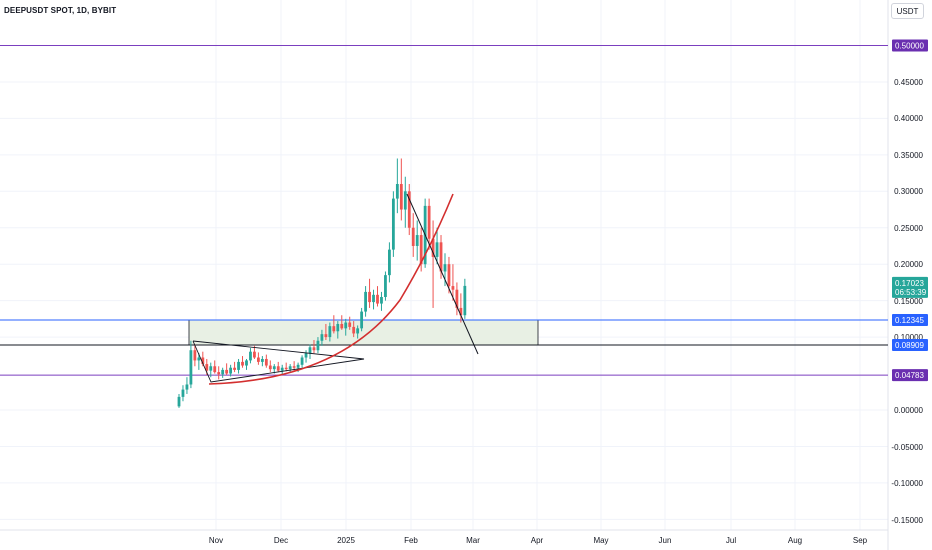 This screenshot has width=932, height=550. What do you see at coordinates (907, 520) in the screenshot?
I see `price-tick-label: -0.15000` at bounding box center [907, 520].